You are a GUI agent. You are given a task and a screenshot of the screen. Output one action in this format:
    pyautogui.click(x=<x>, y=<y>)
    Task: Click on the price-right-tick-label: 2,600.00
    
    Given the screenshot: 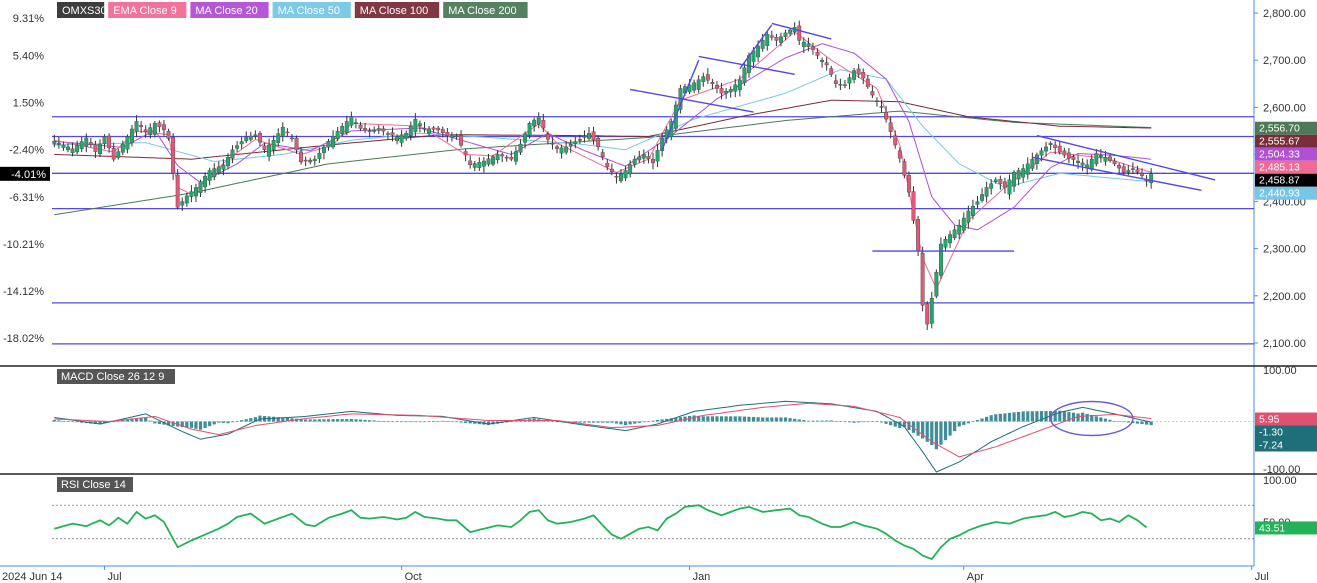 What is the action you would take?
    pyautogui.click(x=1284, y=108)
    